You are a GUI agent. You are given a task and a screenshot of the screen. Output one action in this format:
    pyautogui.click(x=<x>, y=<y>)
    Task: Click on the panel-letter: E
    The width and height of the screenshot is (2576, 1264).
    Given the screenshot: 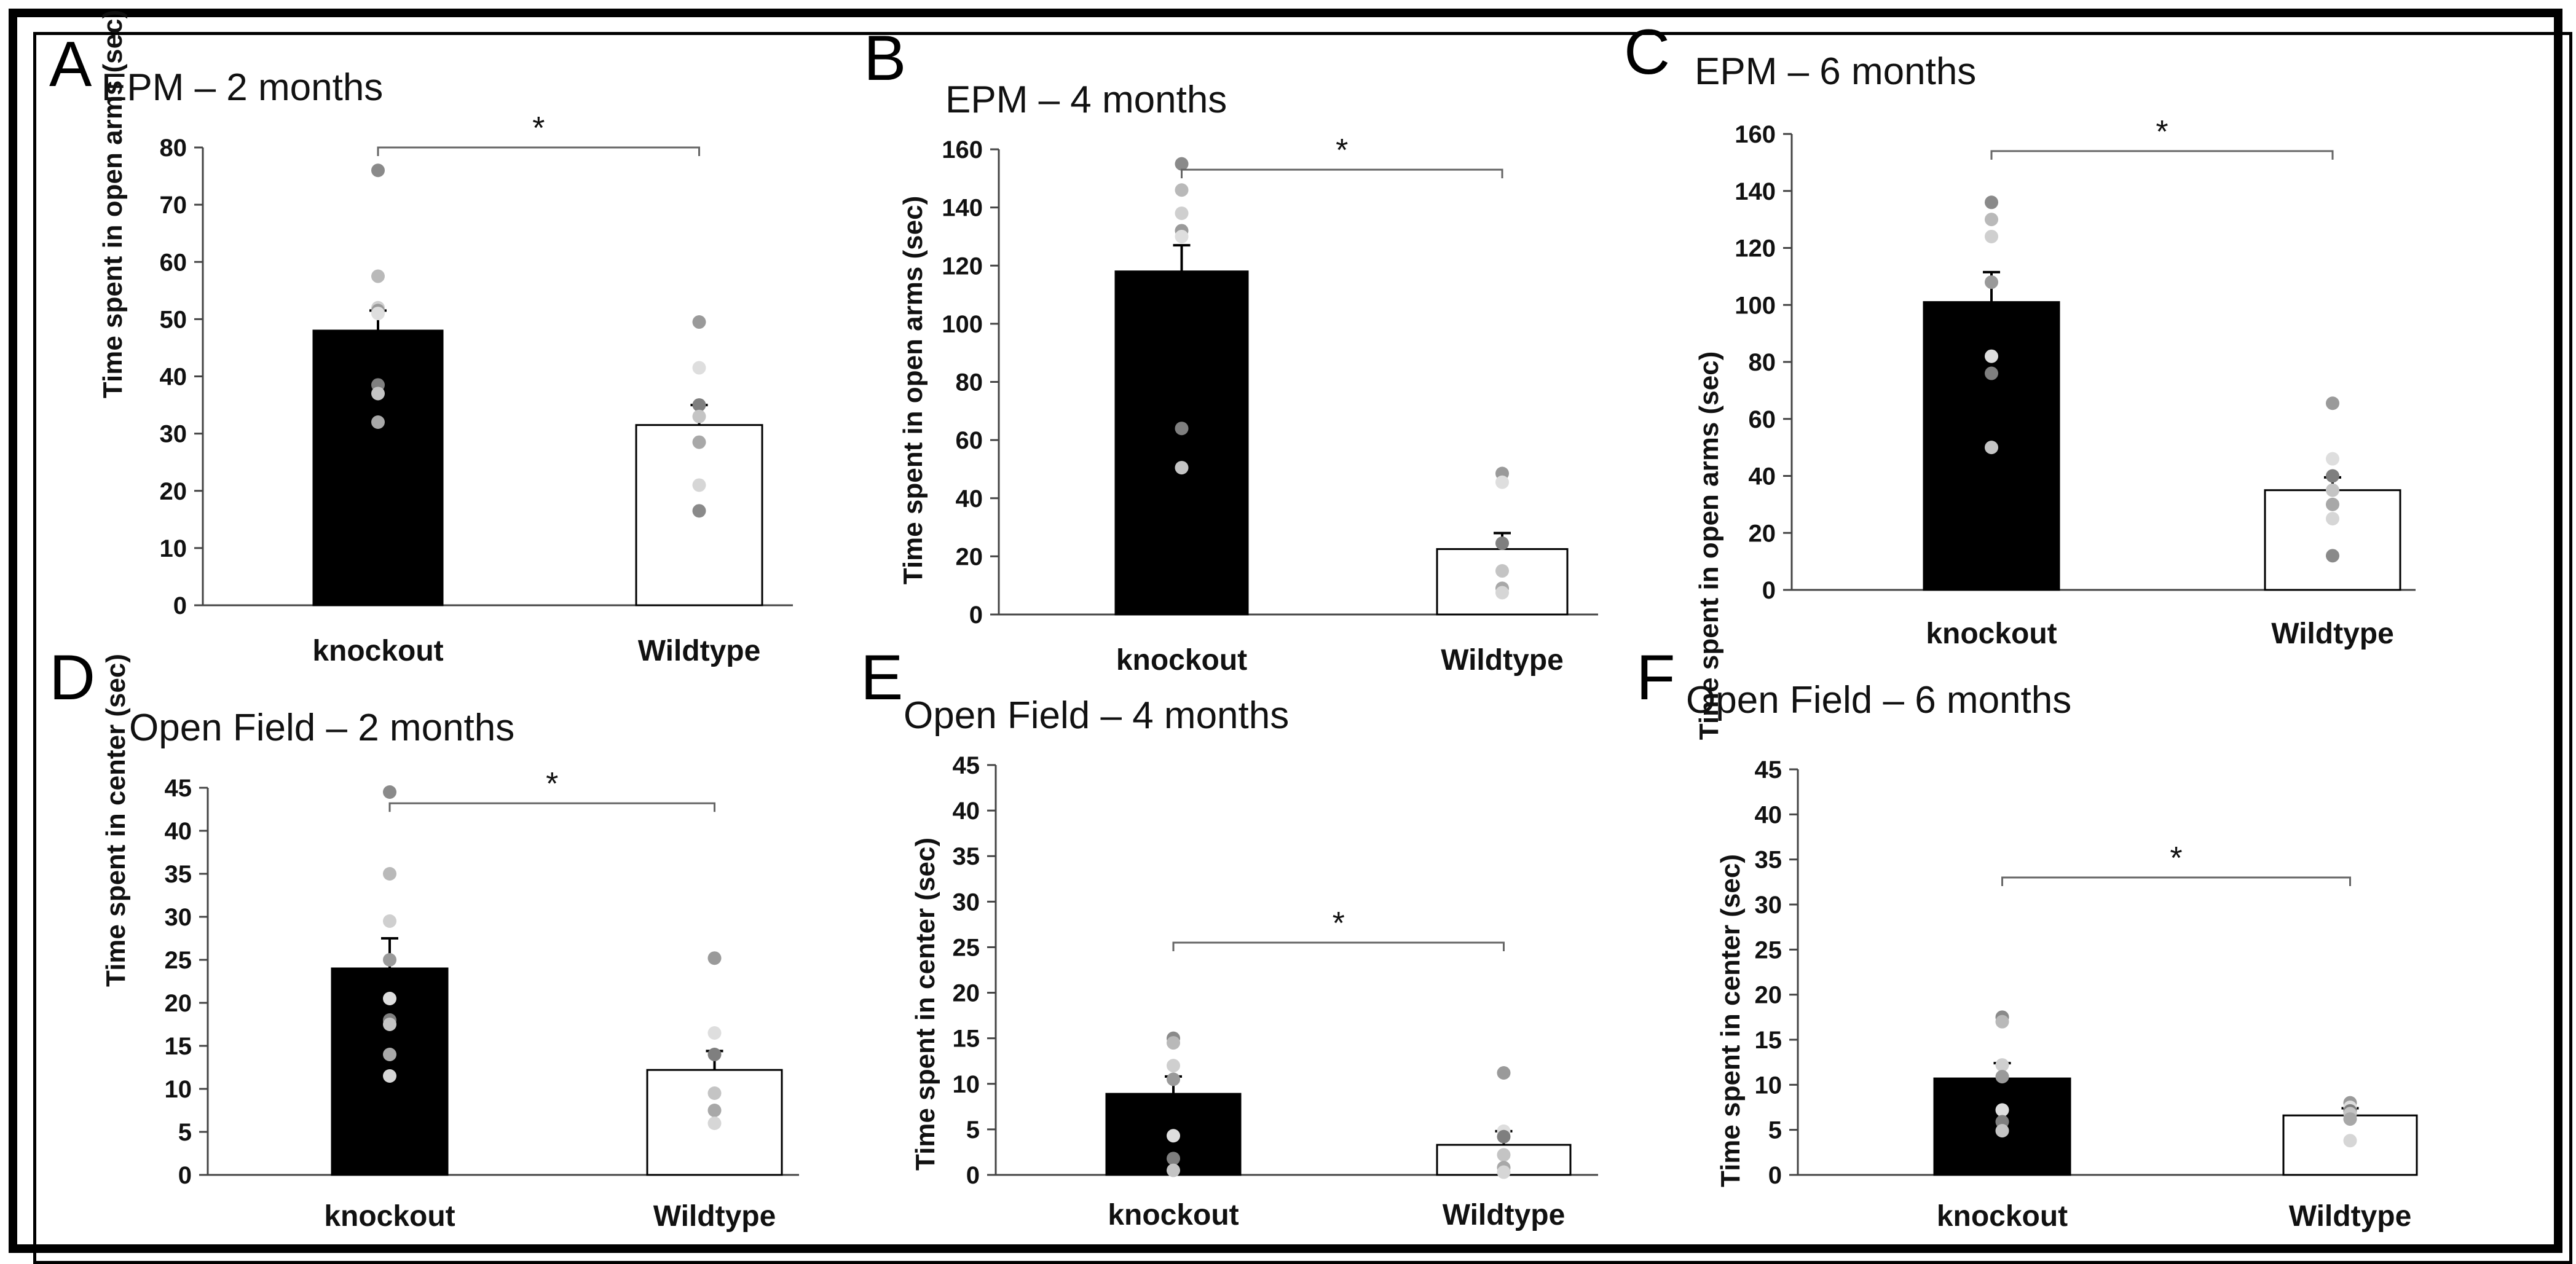 What is the action you would take?
    pyautogui.click(x=882, y=677)
    